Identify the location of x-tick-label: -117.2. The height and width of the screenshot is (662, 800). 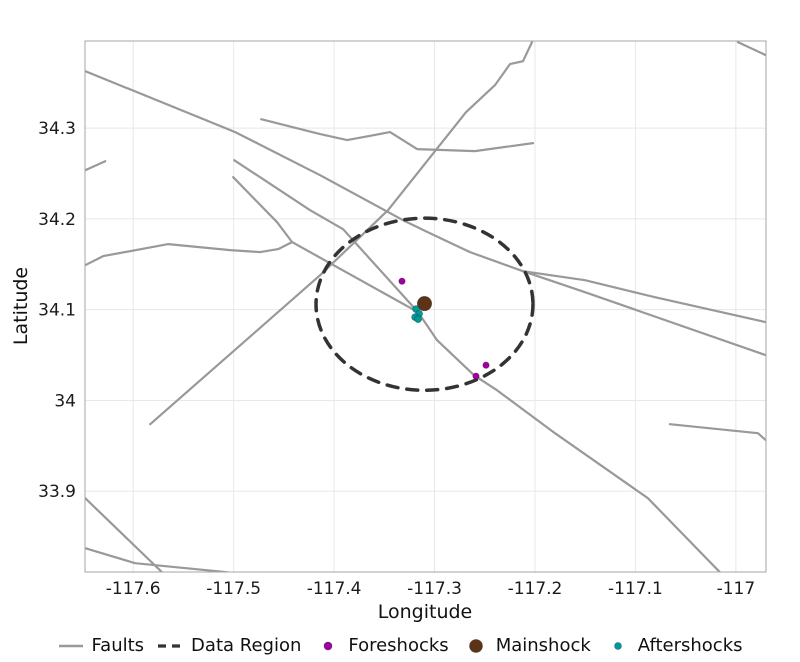
(535, 589).